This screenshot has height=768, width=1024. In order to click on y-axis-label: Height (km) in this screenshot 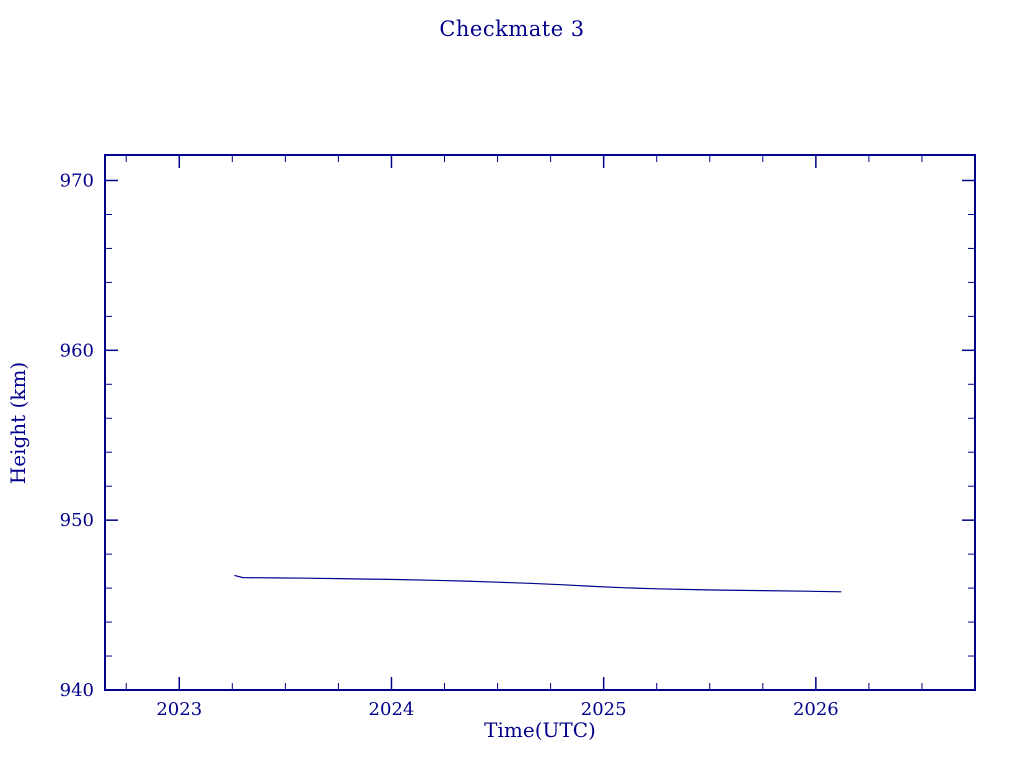, I will do `click(18, 423)`.